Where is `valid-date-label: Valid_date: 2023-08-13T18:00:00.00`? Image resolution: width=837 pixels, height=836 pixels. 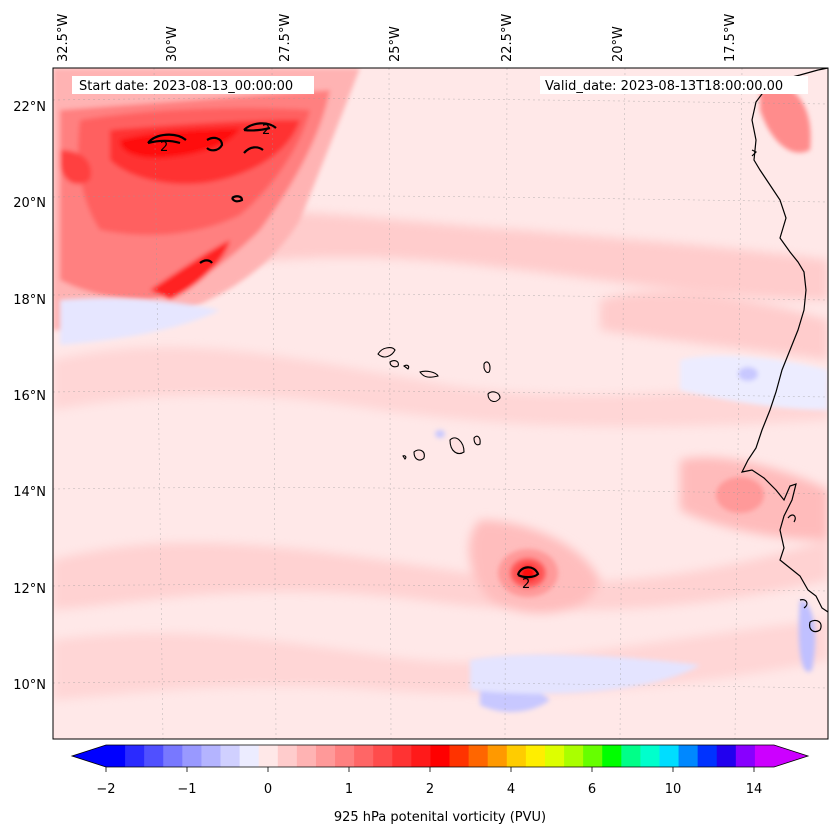
valid-date-label: Valid_date: 2023-08-13T18:00:00.00 is located at coordinates (664, 86).